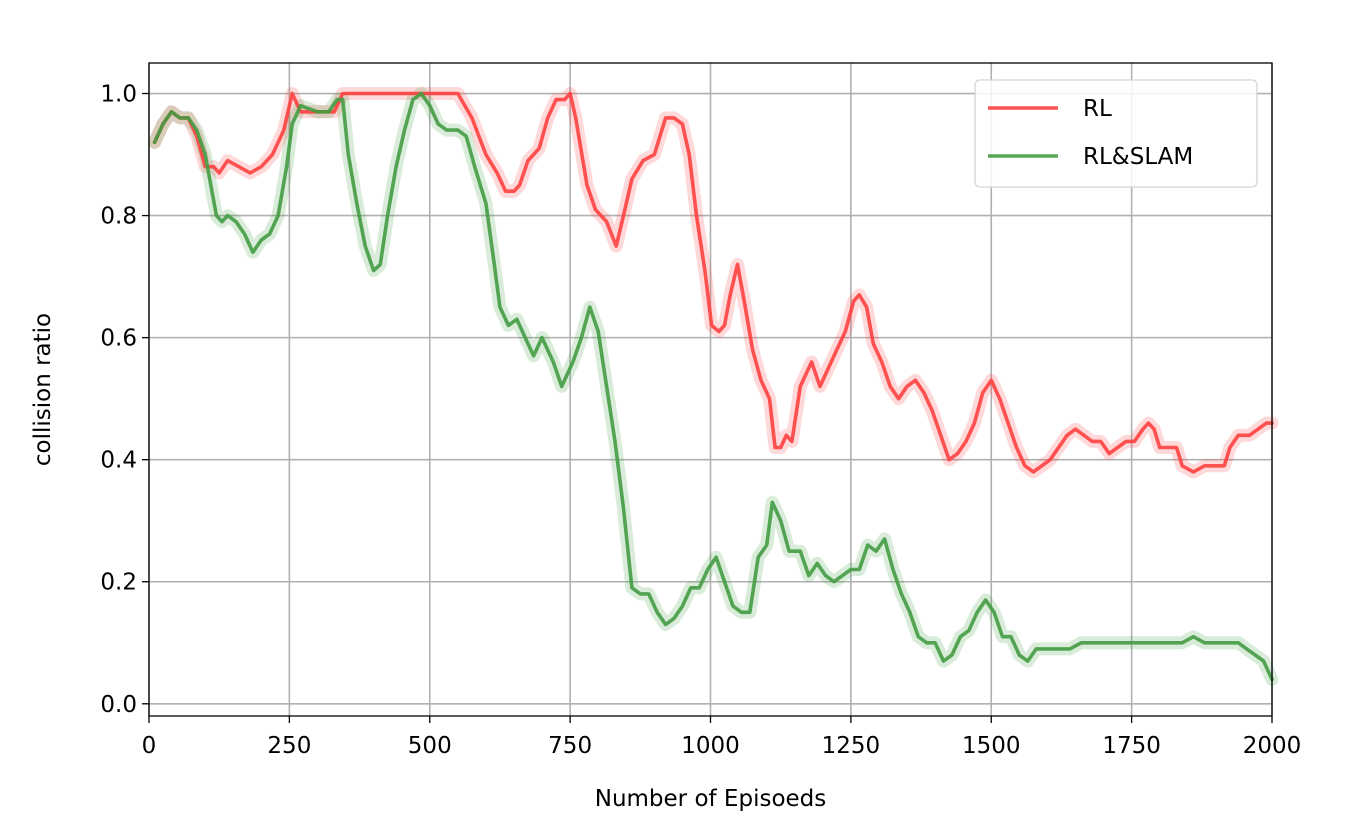 Image resolution: width=1368 pixels, height=838 pixels. What do you see at coordinates (1138, 157) in the screenshot?
I see `legend-label-rl-slam: RL&SLAM` at bounding box center [1138, 157].